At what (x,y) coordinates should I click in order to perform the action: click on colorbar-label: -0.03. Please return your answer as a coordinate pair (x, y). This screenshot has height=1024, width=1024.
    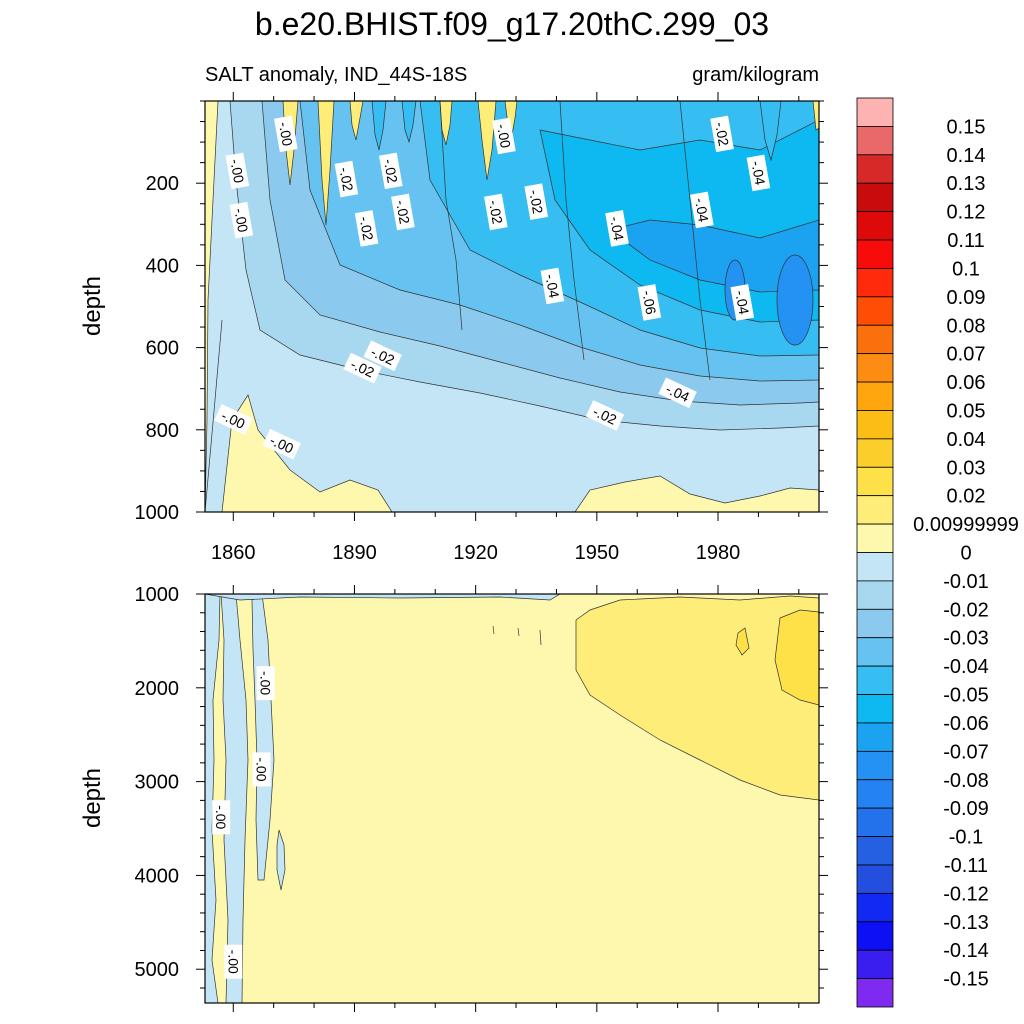
    Looking at the image, I should click on (966, 639).